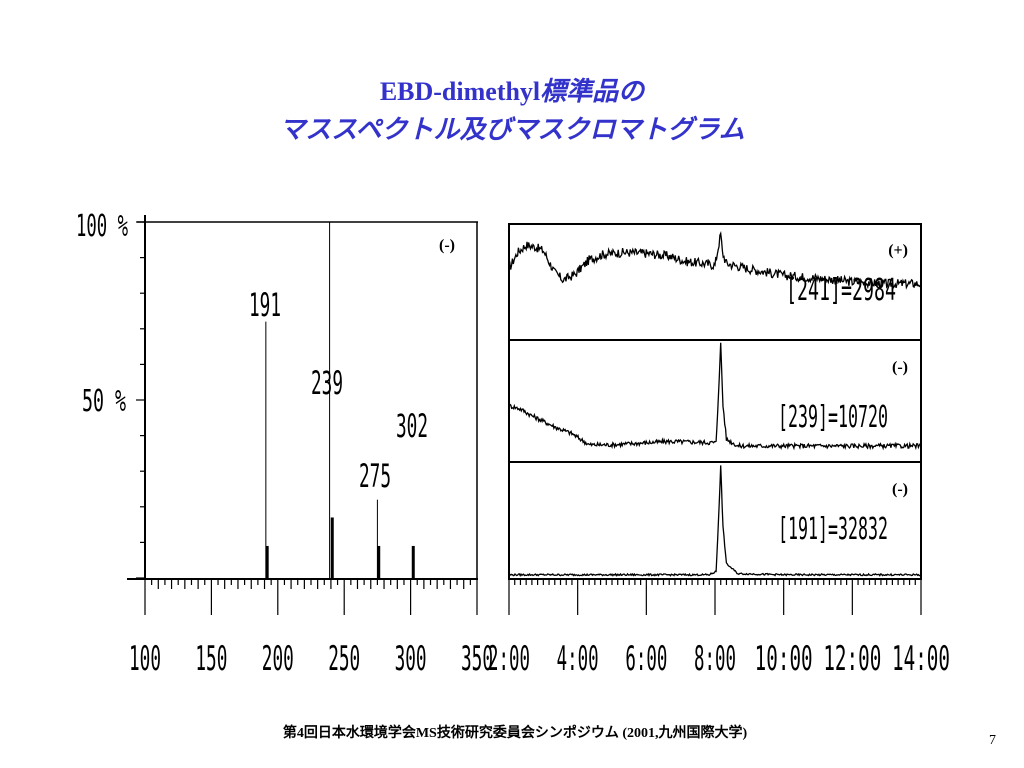 This screenshot has height=768, width=1024. What do you see at coordinates (145, 659) in the screenshot?
I see `x-tick-label: 100` at bounding box center [145, 659].